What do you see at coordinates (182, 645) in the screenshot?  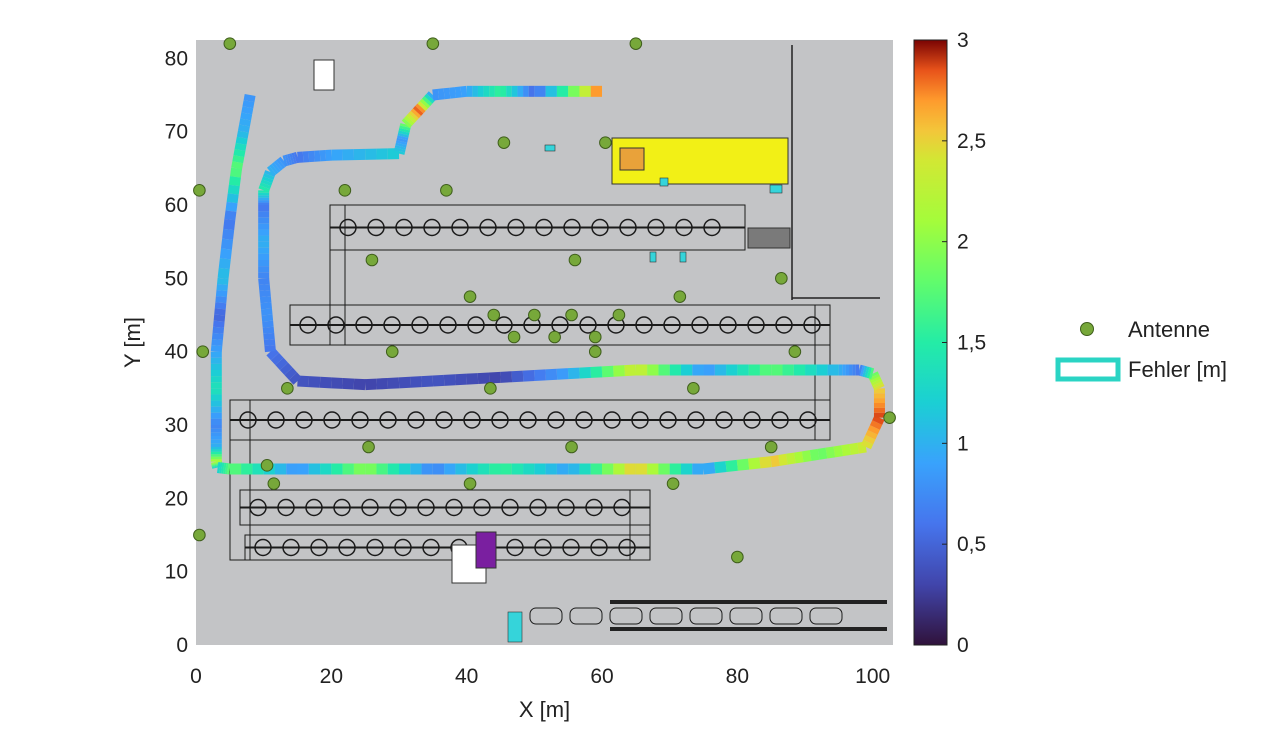 I see `y-tick-label: 0` at bounding box center [182, 645].